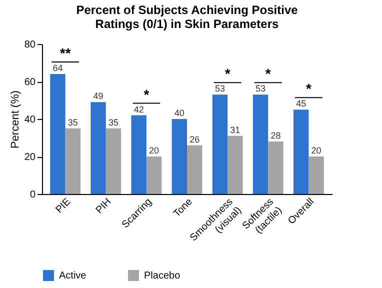 This screenshot has height=288, width=382. What do you see at coordinates (98, 96) in the screenshot?
I see `data-label: 49` at bounding box center [98, 96].